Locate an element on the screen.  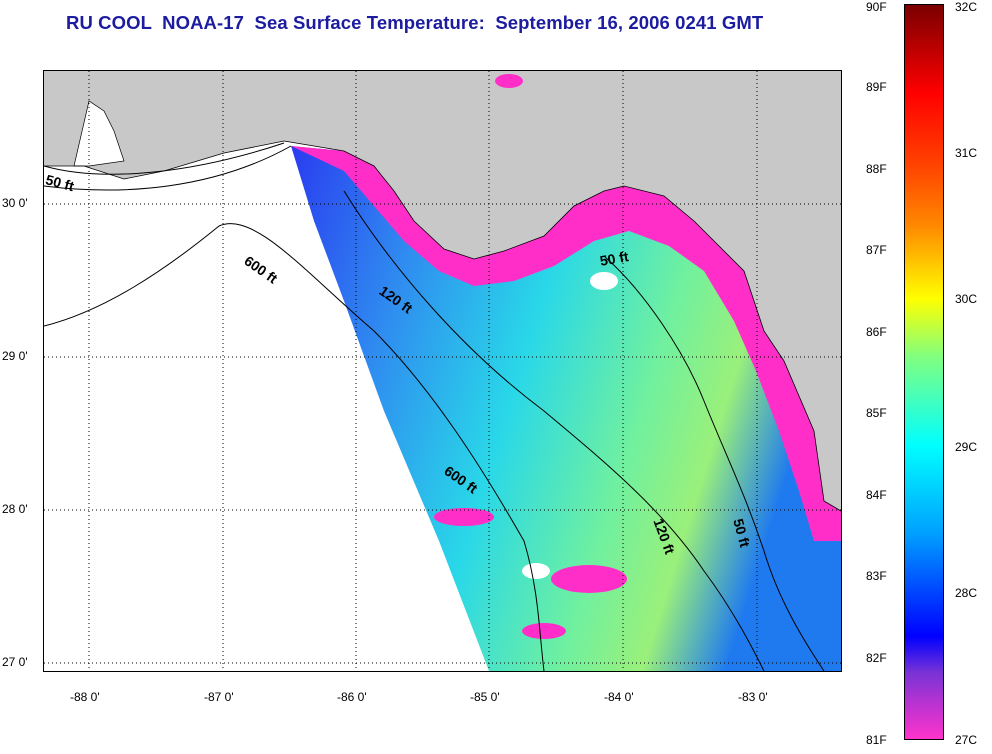
colorbar-label-f: 87F is located at coordinates (876, 250).